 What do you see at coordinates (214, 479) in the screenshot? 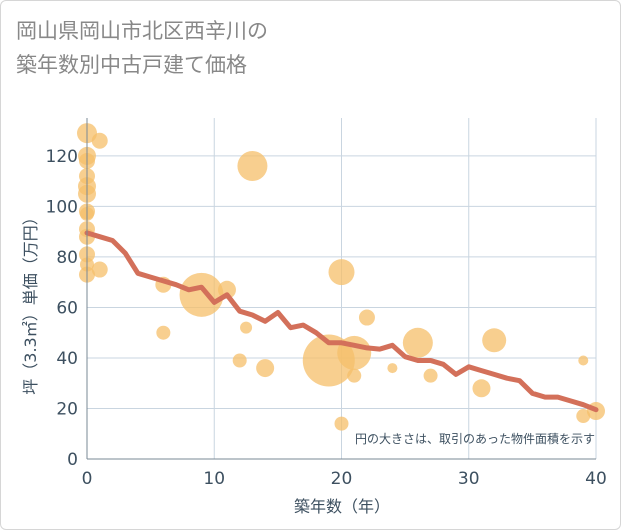
I see `x-tick-label: 10` at bounding box center [214, 479].